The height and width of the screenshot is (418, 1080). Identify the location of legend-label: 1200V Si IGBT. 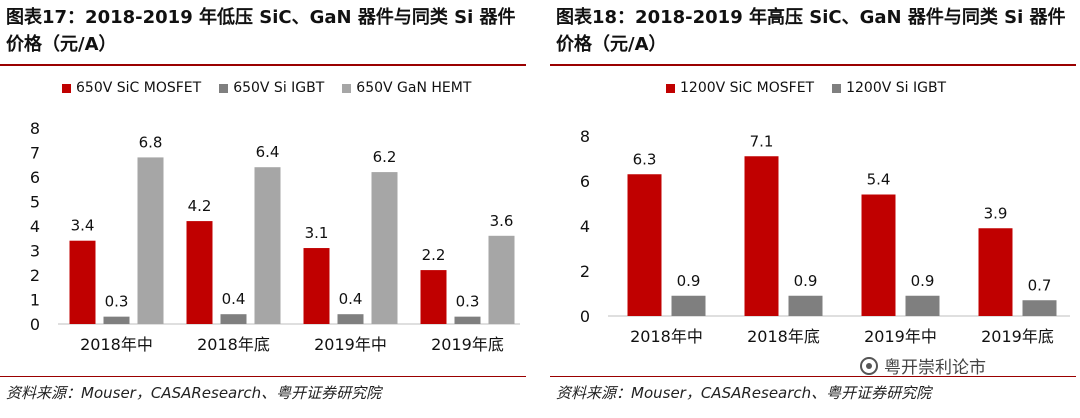
(896, 88).